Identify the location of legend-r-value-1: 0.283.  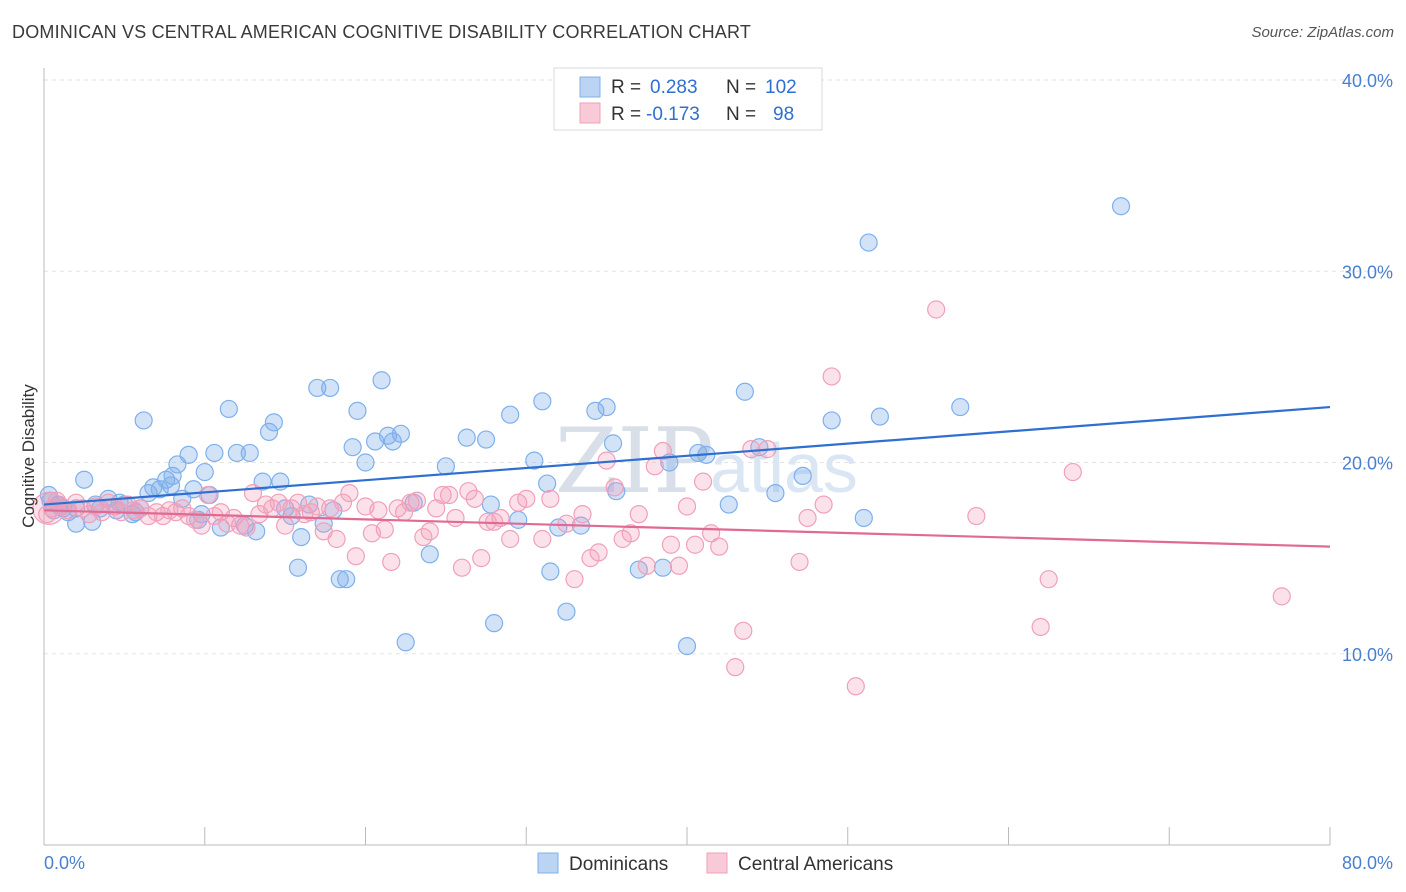
(674, 87).